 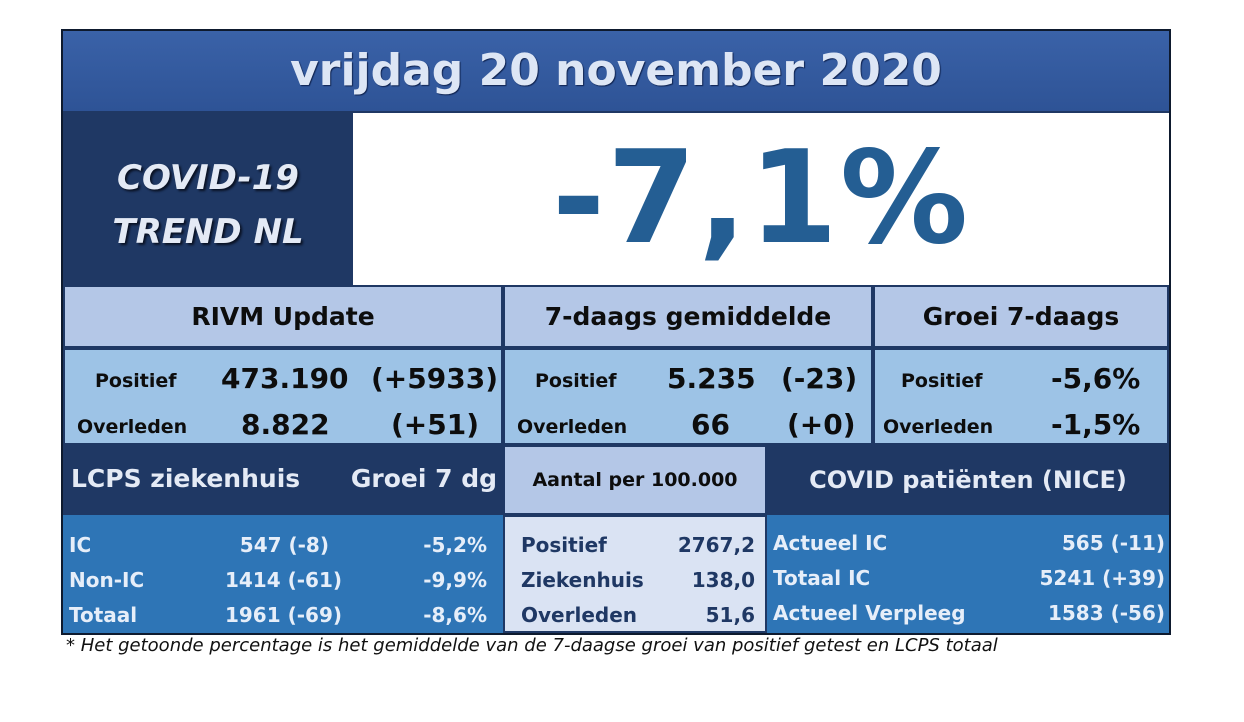 I want to click on per100k-row: Positief 2767,2, so click(x=635, y=545).